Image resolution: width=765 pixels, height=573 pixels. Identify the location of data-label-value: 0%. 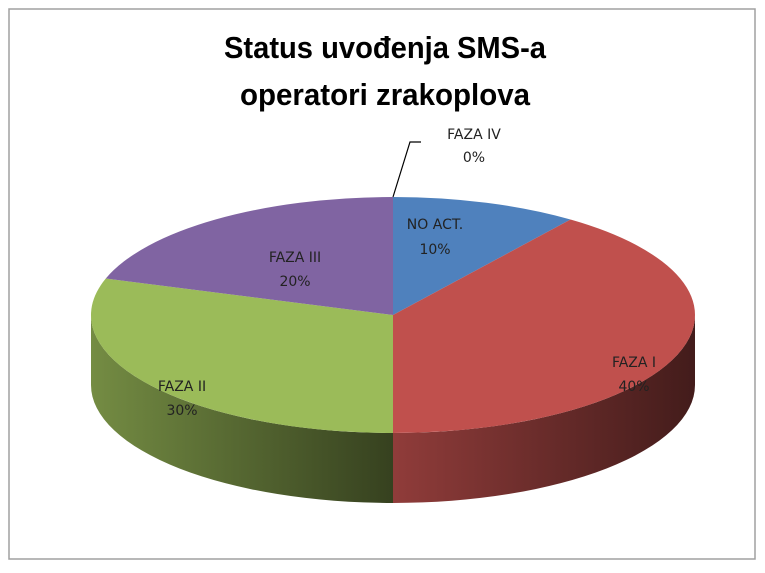
(474, 158).